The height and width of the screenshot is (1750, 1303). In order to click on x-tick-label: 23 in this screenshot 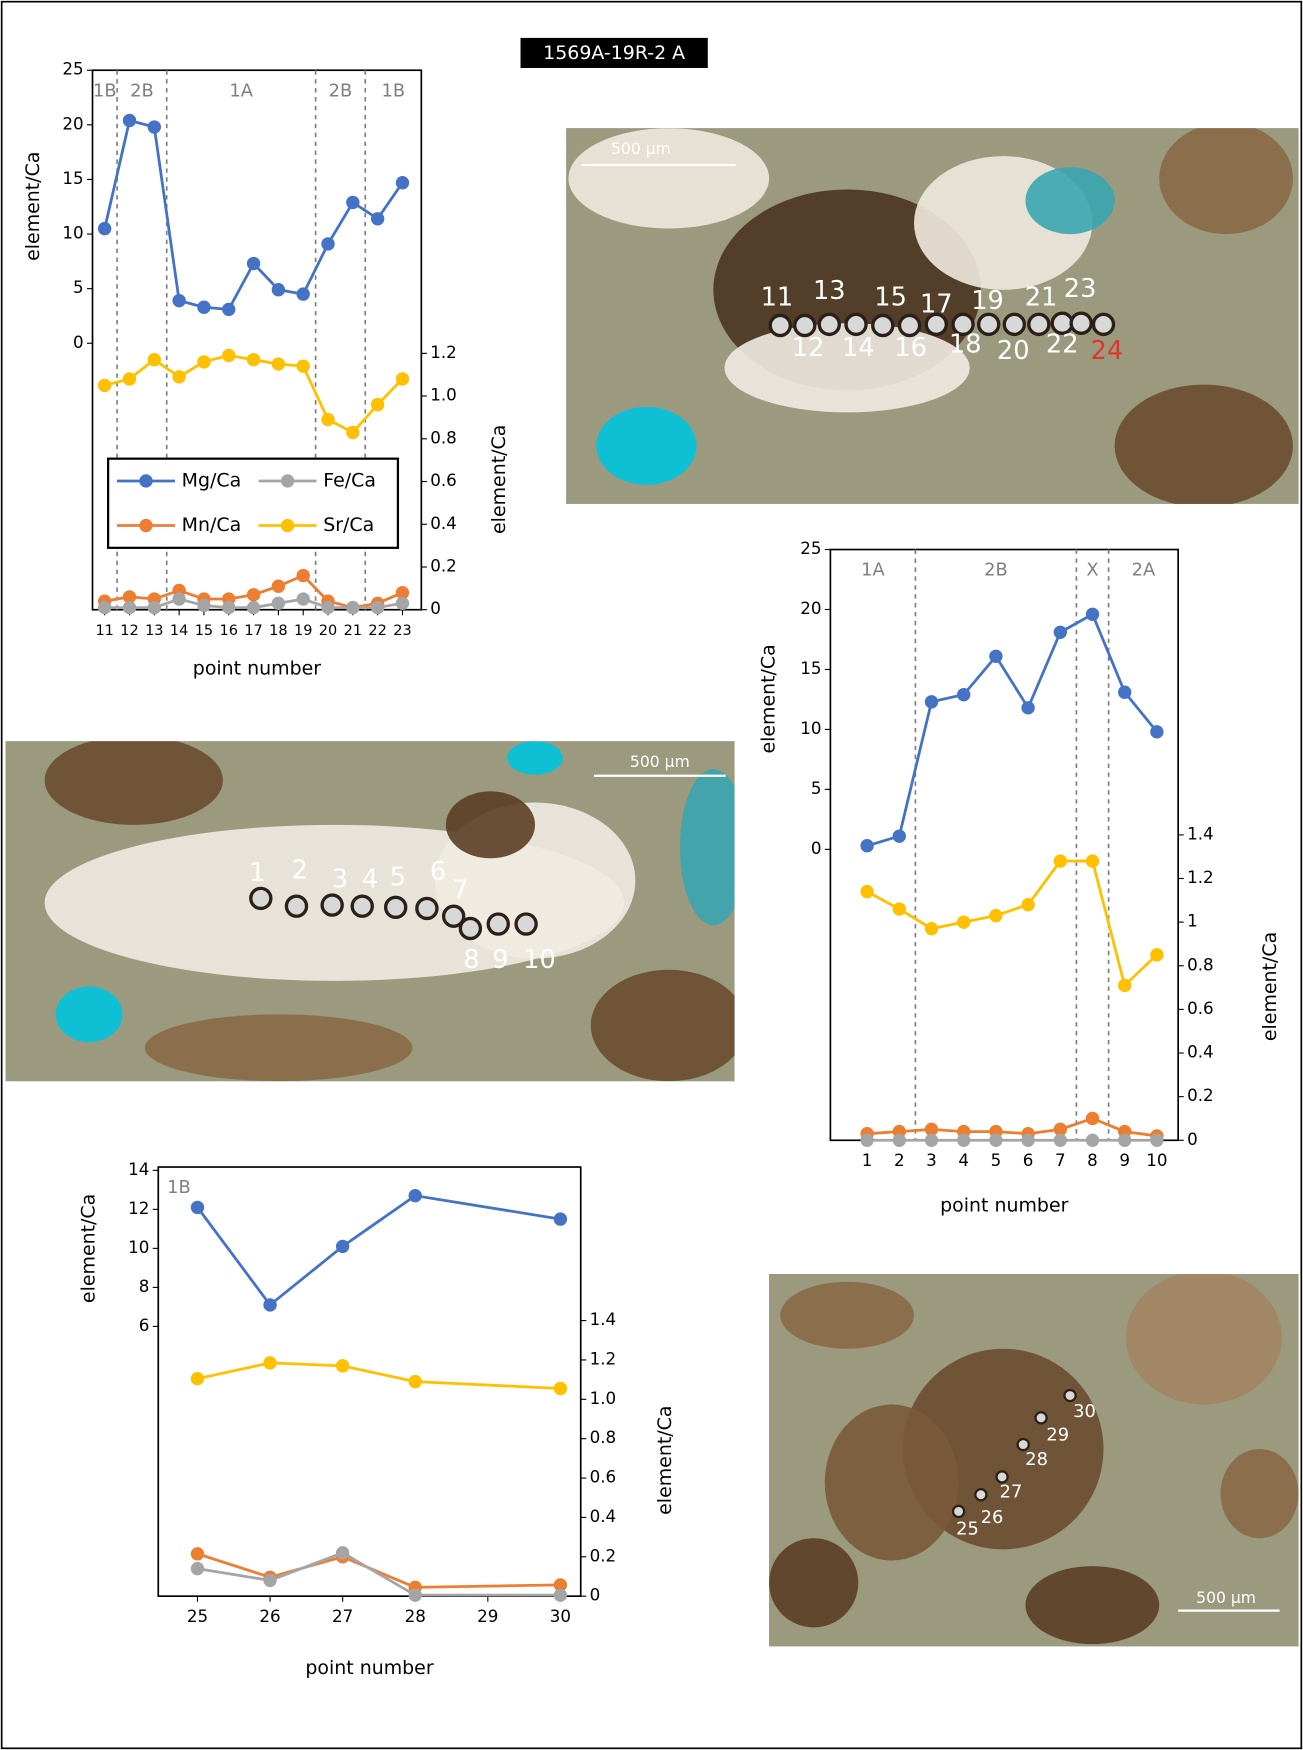, I will do `click(402, 631)`.